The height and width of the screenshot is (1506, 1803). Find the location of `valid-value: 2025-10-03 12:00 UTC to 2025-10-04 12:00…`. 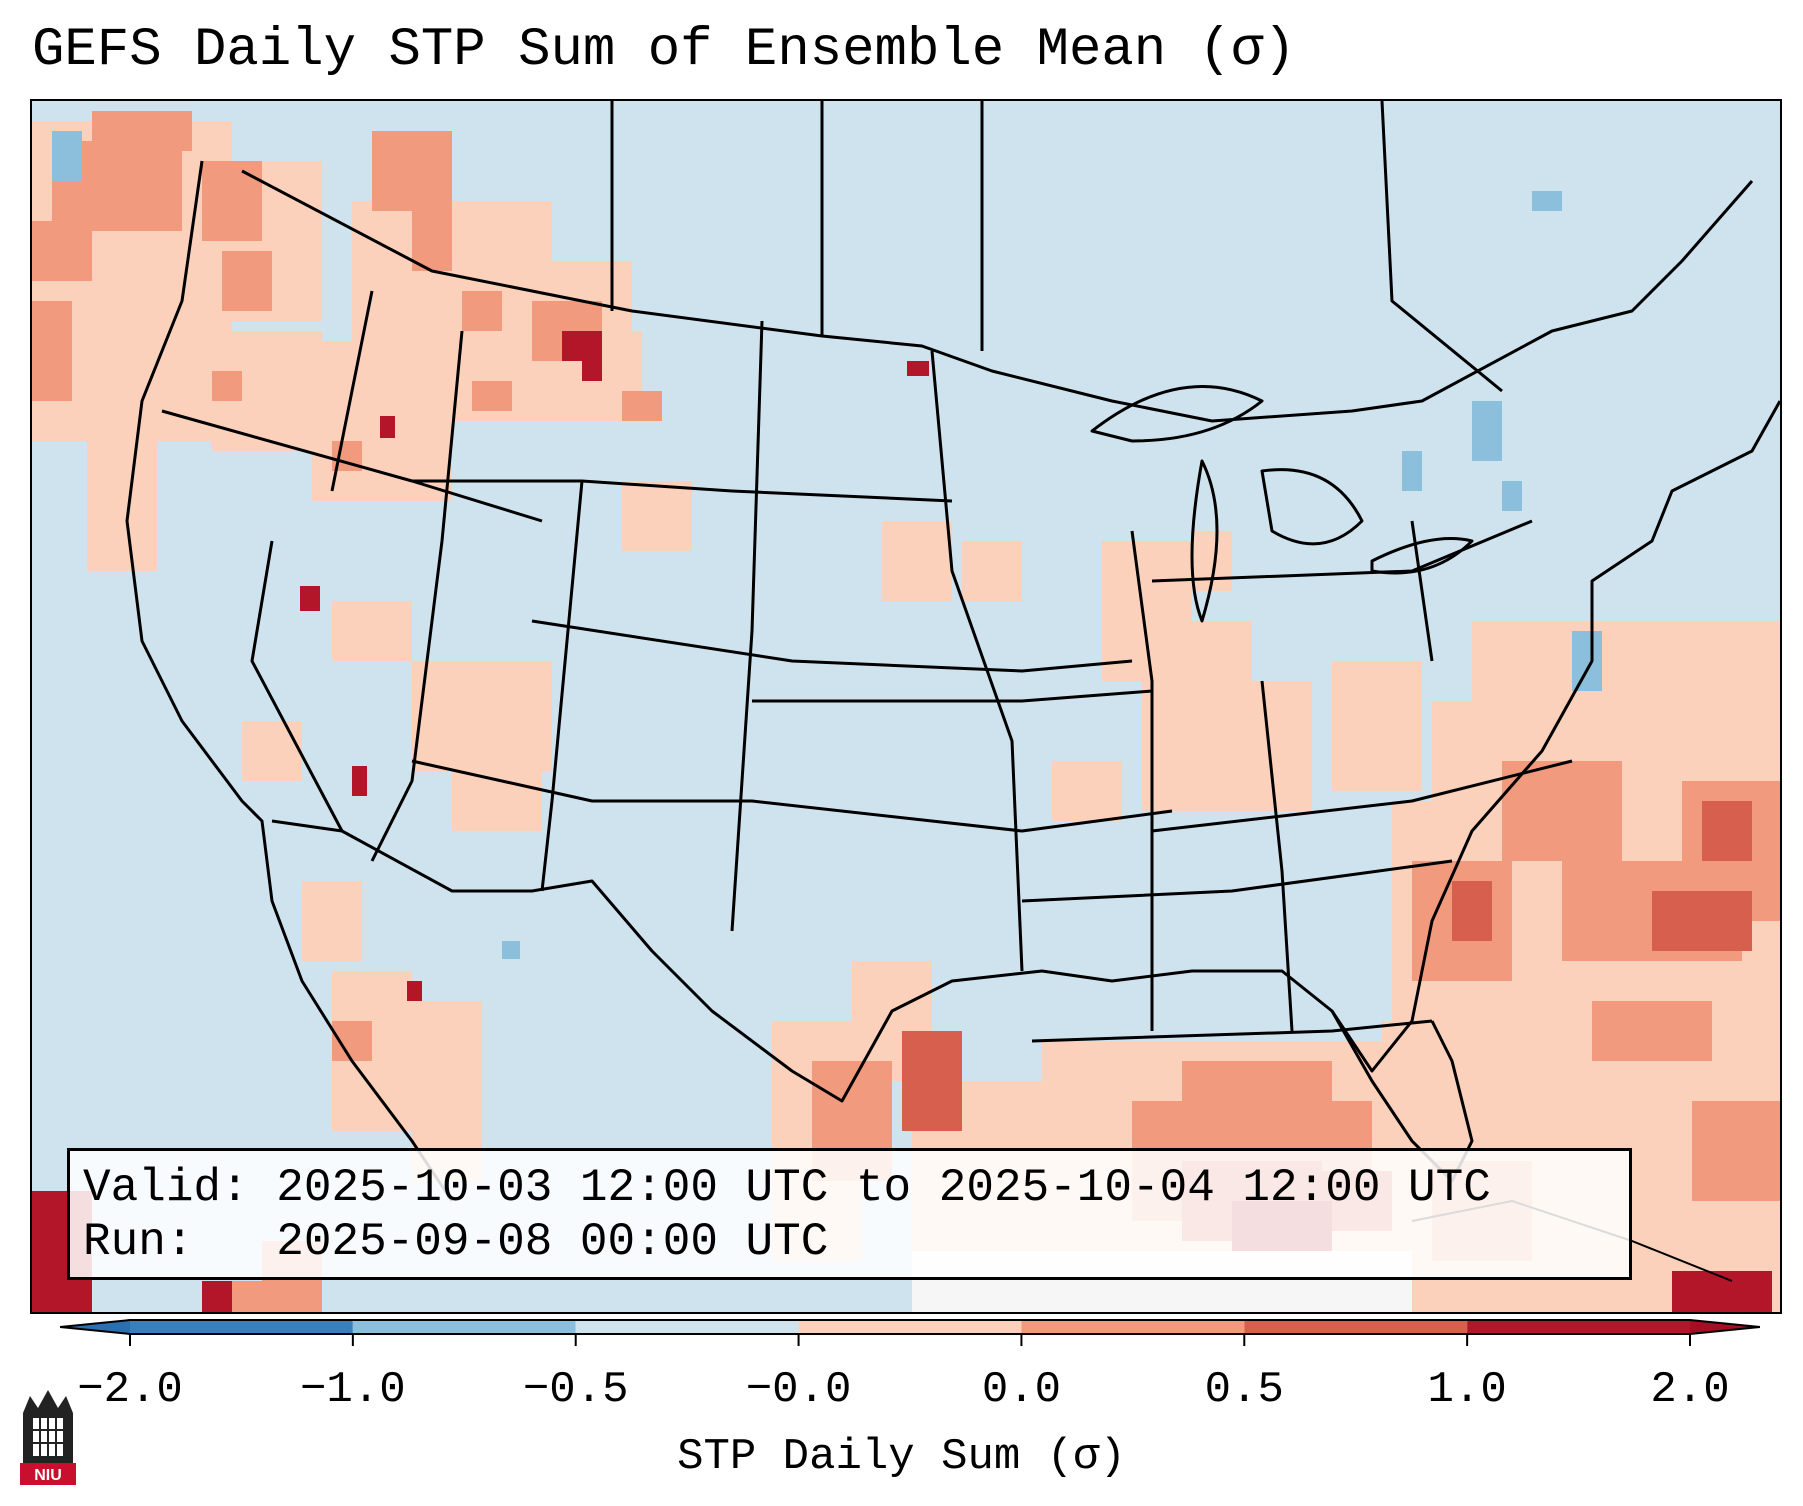

valid-value: 2025-10-03 12:00 UTC to 2025-10-04 12:00… is located at coordinates (883, 1188).